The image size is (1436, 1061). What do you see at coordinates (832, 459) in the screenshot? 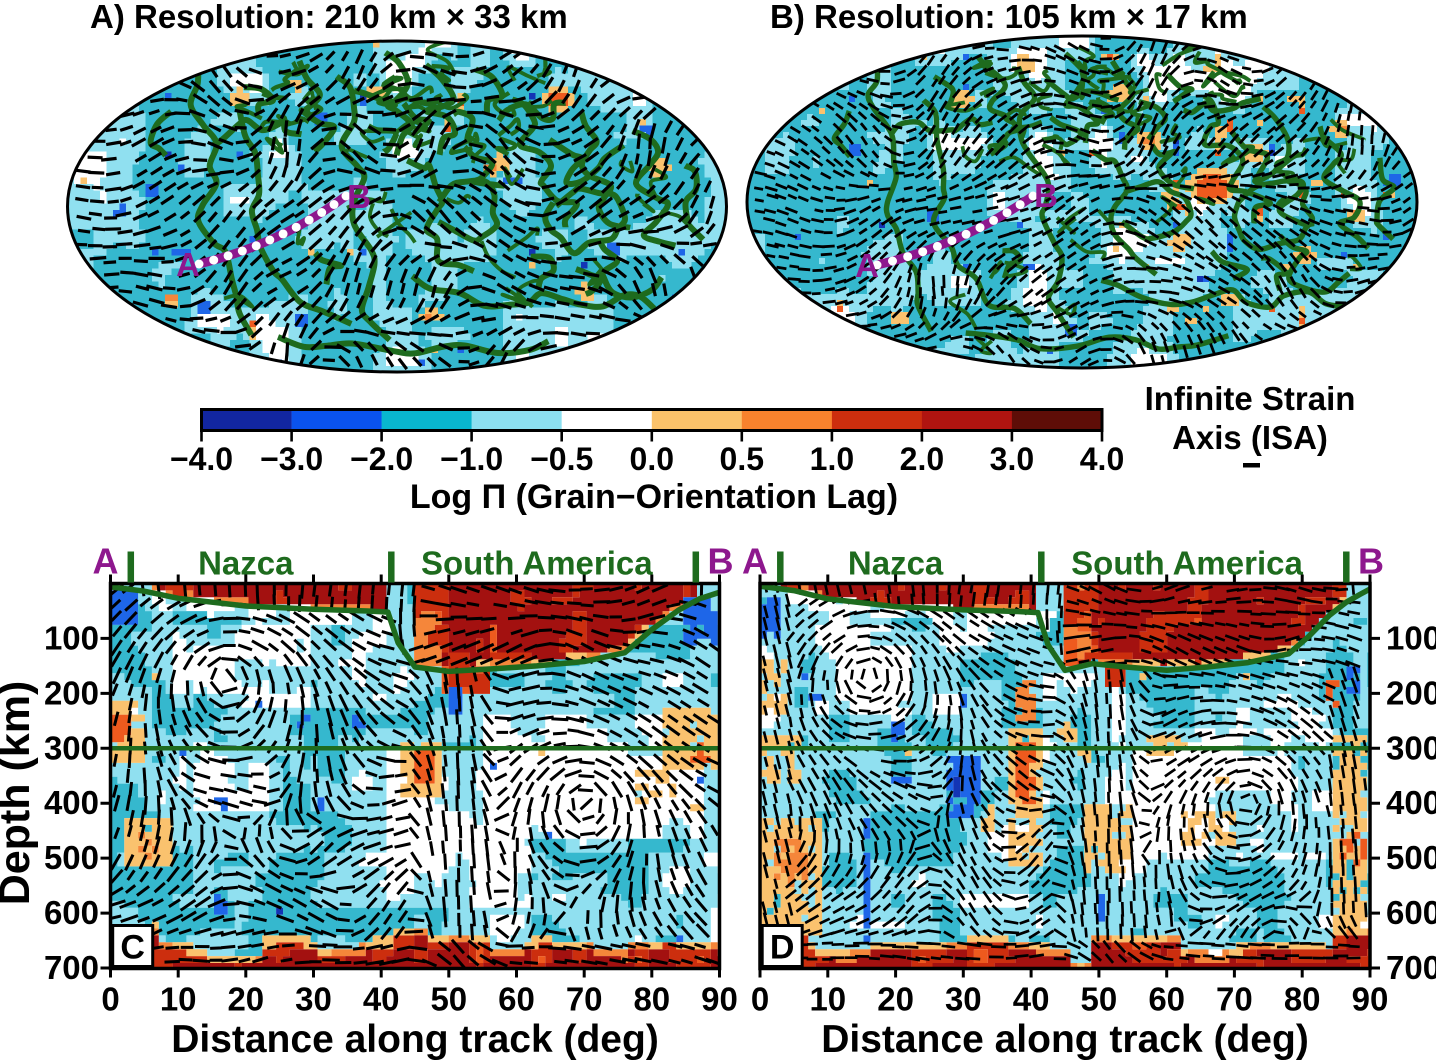
I see `svg-text: 1.0` at bounding box center [832, 459].